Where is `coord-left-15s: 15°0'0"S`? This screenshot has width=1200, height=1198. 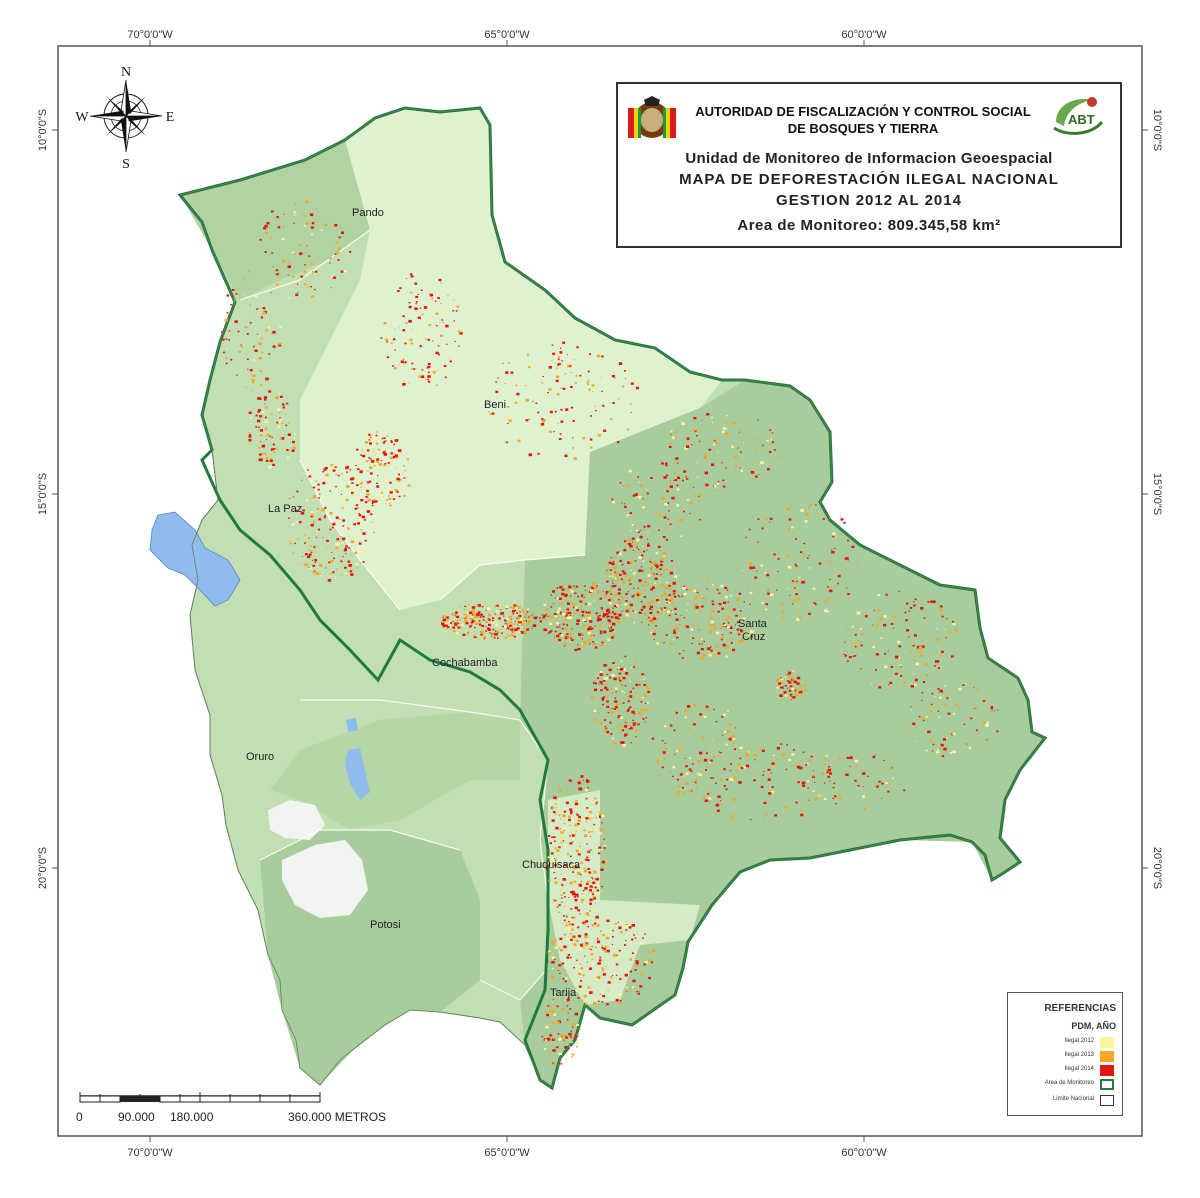
coord-left-15s: 15°0'0"S is located at coordinates (43, 494).